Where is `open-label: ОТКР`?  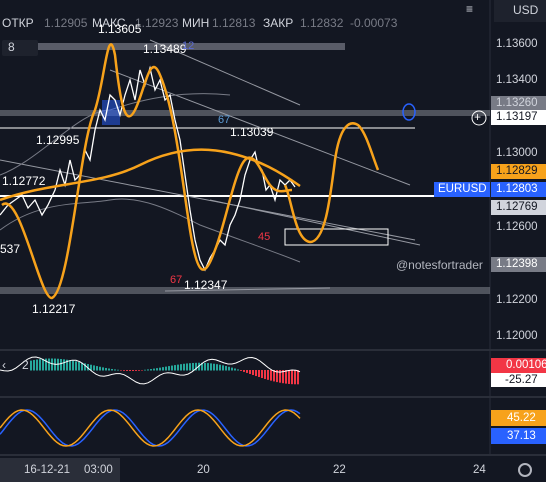 open-label: ОТКР is located at coordinates (18, 23).